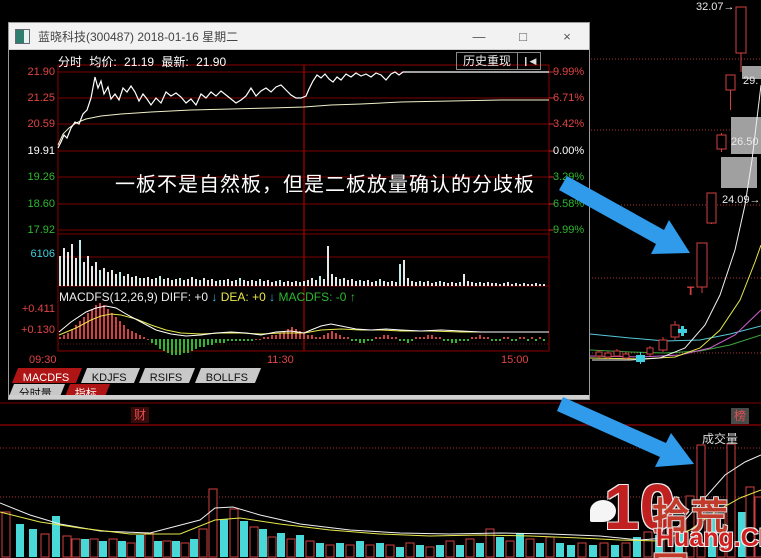 The width and height of the screenshot is (761, 558). What do you see at coordinates (720, 439) in the screenshot?
I see `volume-pane-title: 成交量` at bounding box center [720, 439].